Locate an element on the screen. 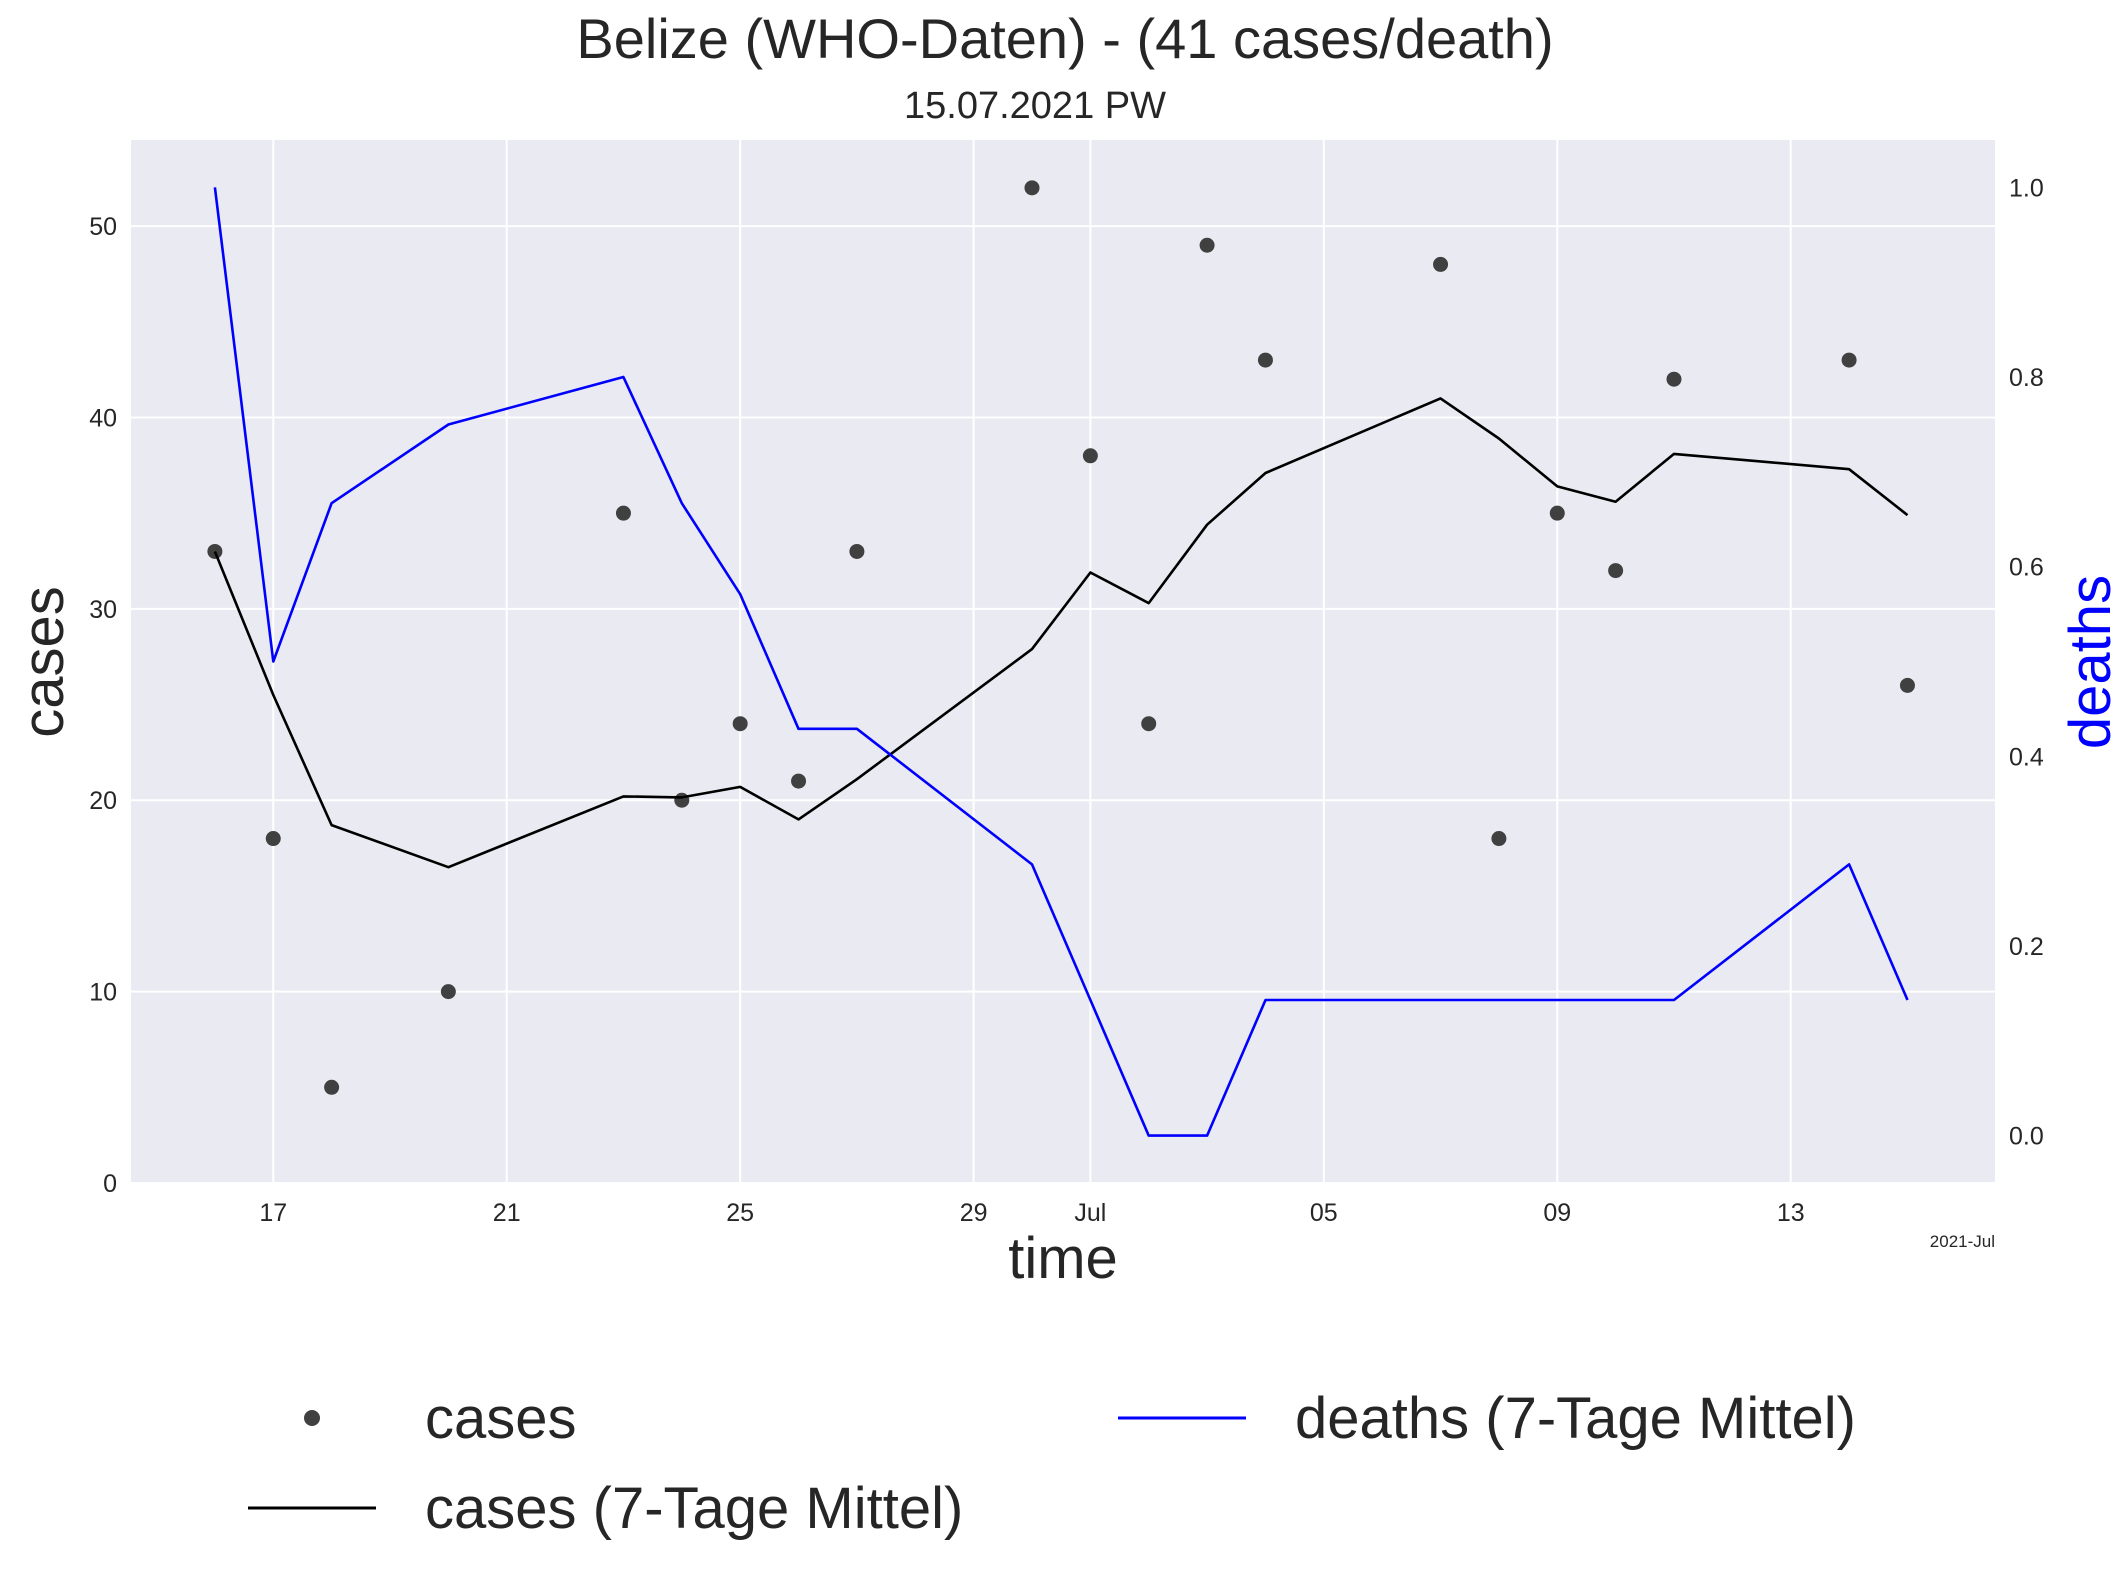 The width and height of the screenshot is (2128, 1578). y-left-tick-label: 50 is located at coordinates (103, 227).